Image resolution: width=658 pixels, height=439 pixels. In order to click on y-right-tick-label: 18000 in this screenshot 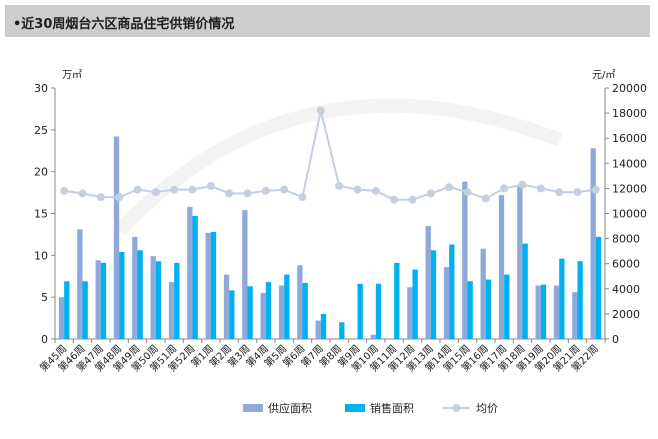, I will do `click(629, 113)`.